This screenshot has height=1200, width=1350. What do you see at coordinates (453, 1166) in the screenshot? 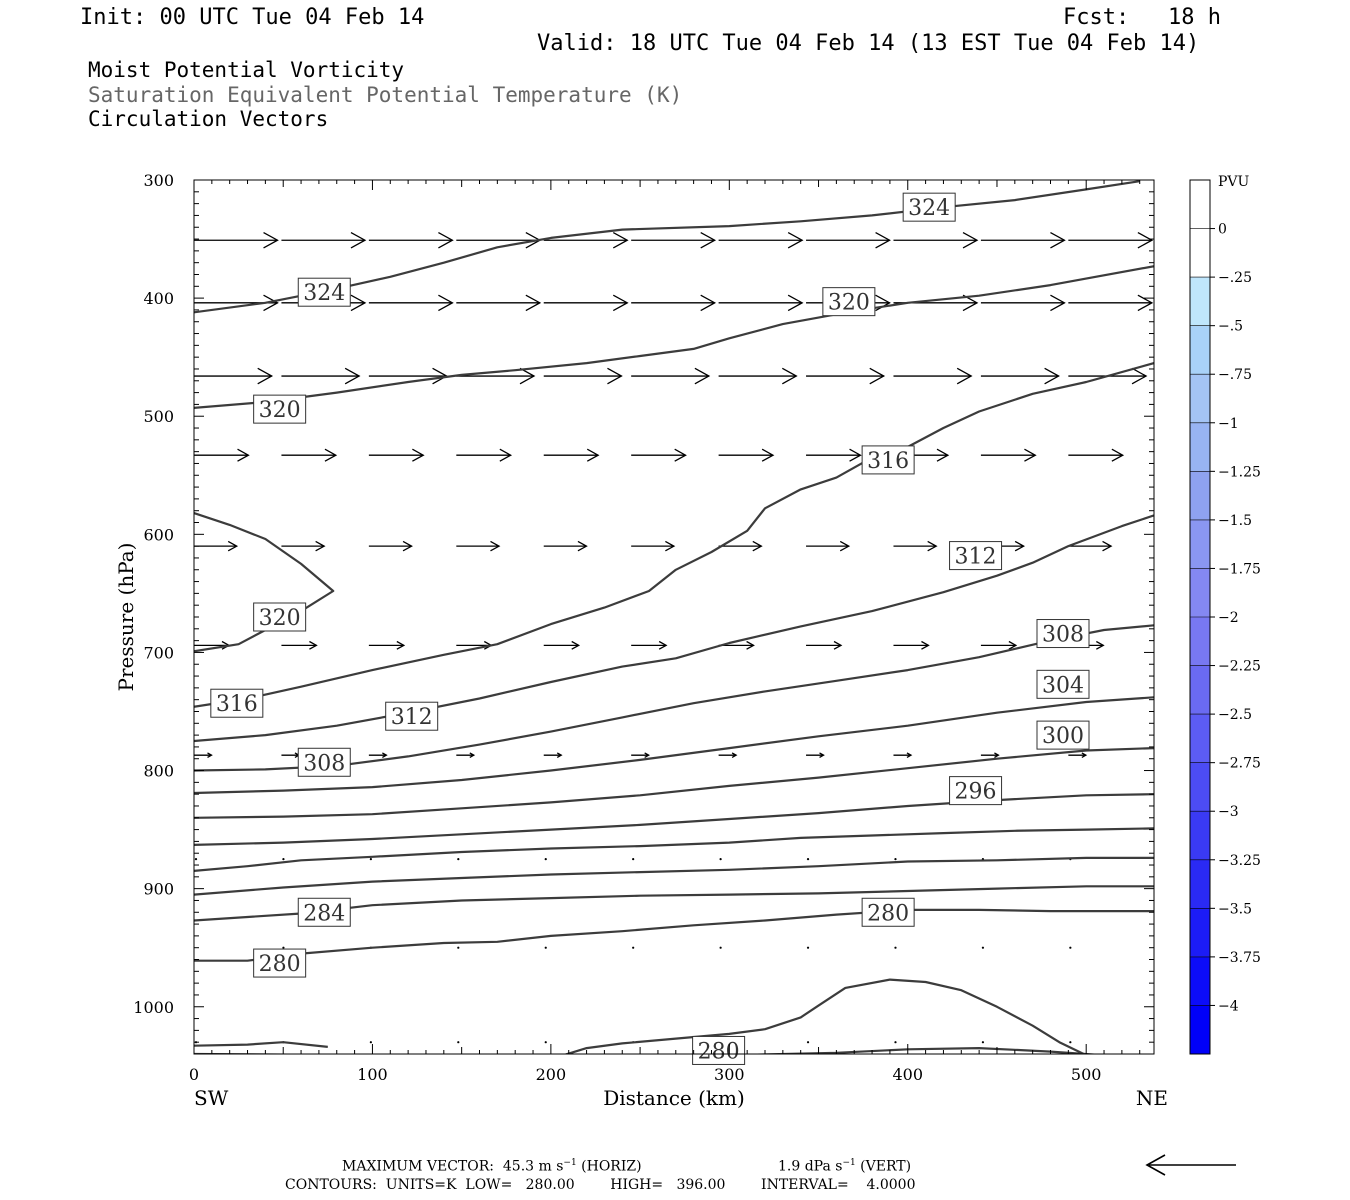
I see `max-vector-text: MAXIMUM VECTOR: 45.3 m s` at bounding box center [453, 1166].